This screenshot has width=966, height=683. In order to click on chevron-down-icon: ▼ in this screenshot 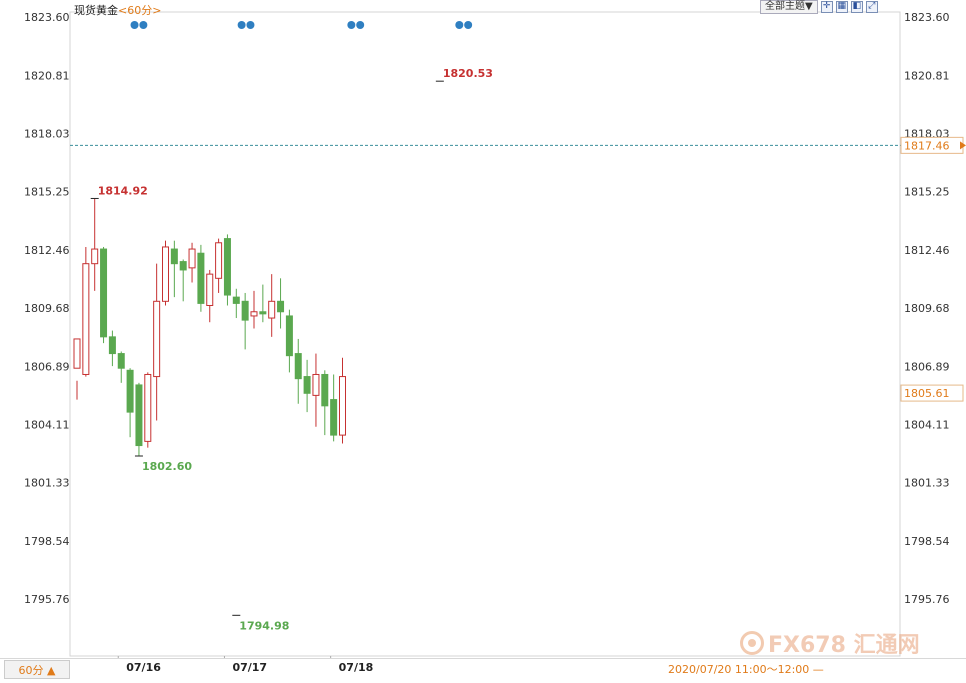, I will do `click(809, 6)`.